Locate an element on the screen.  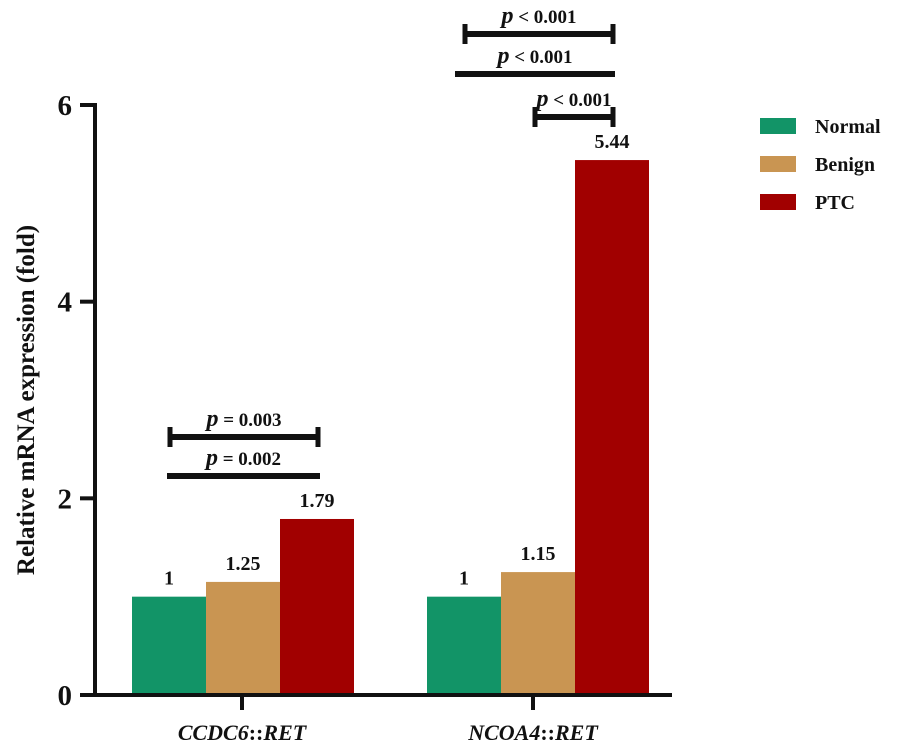
y-tick-label: 0 is located at coordinates (65, 696).